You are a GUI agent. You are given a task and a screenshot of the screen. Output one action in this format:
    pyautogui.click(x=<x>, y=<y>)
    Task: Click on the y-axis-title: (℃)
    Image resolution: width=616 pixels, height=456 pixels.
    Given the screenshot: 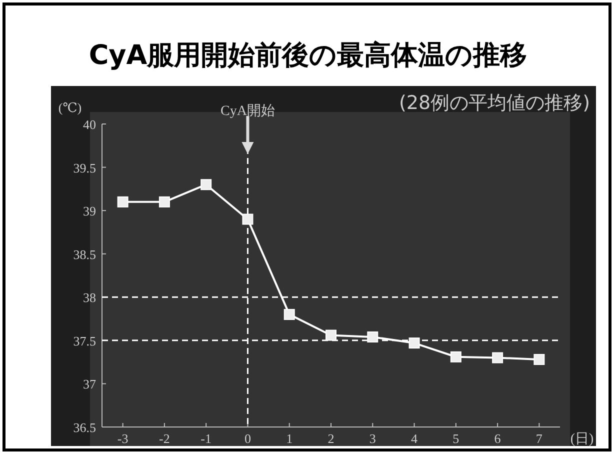 What is the action you would take?
    pyautogui.click(x=70, y=107)
    